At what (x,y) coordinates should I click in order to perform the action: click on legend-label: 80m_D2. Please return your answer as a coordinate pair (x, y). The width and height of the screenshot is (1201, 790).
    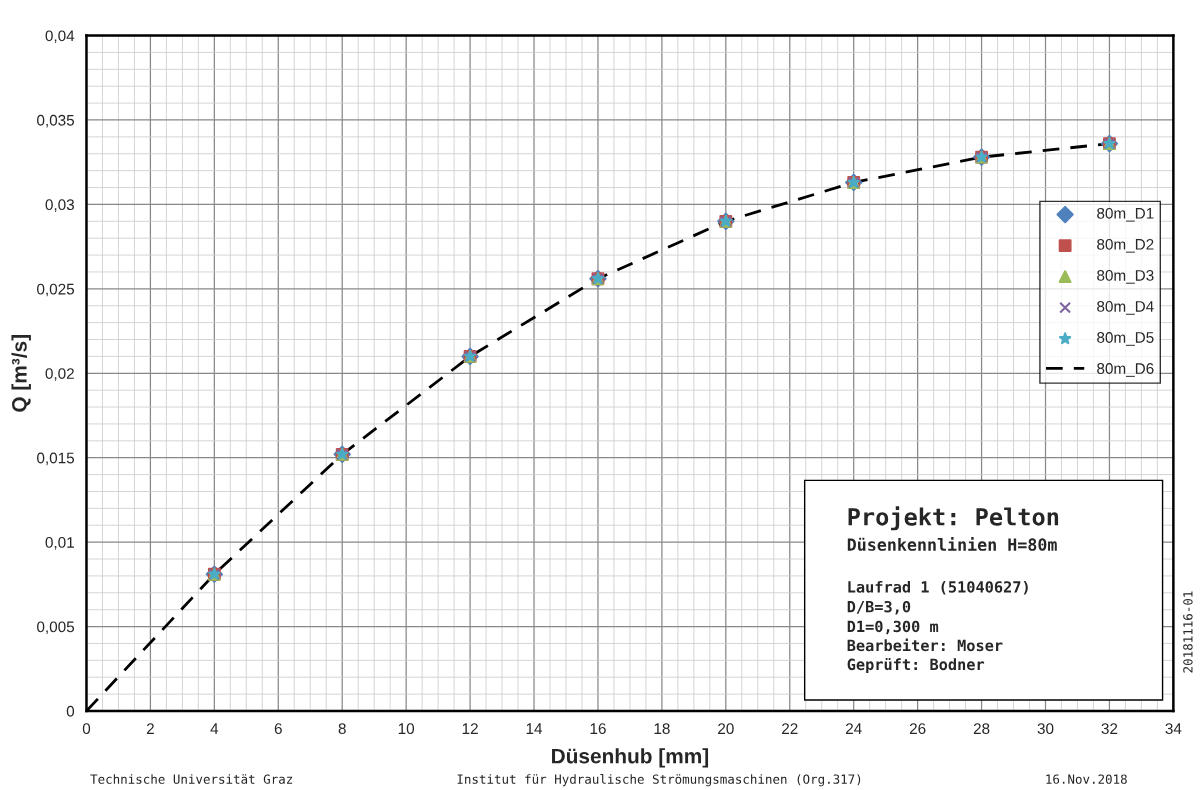
    Looking at the image, I should click on (1125, 245).